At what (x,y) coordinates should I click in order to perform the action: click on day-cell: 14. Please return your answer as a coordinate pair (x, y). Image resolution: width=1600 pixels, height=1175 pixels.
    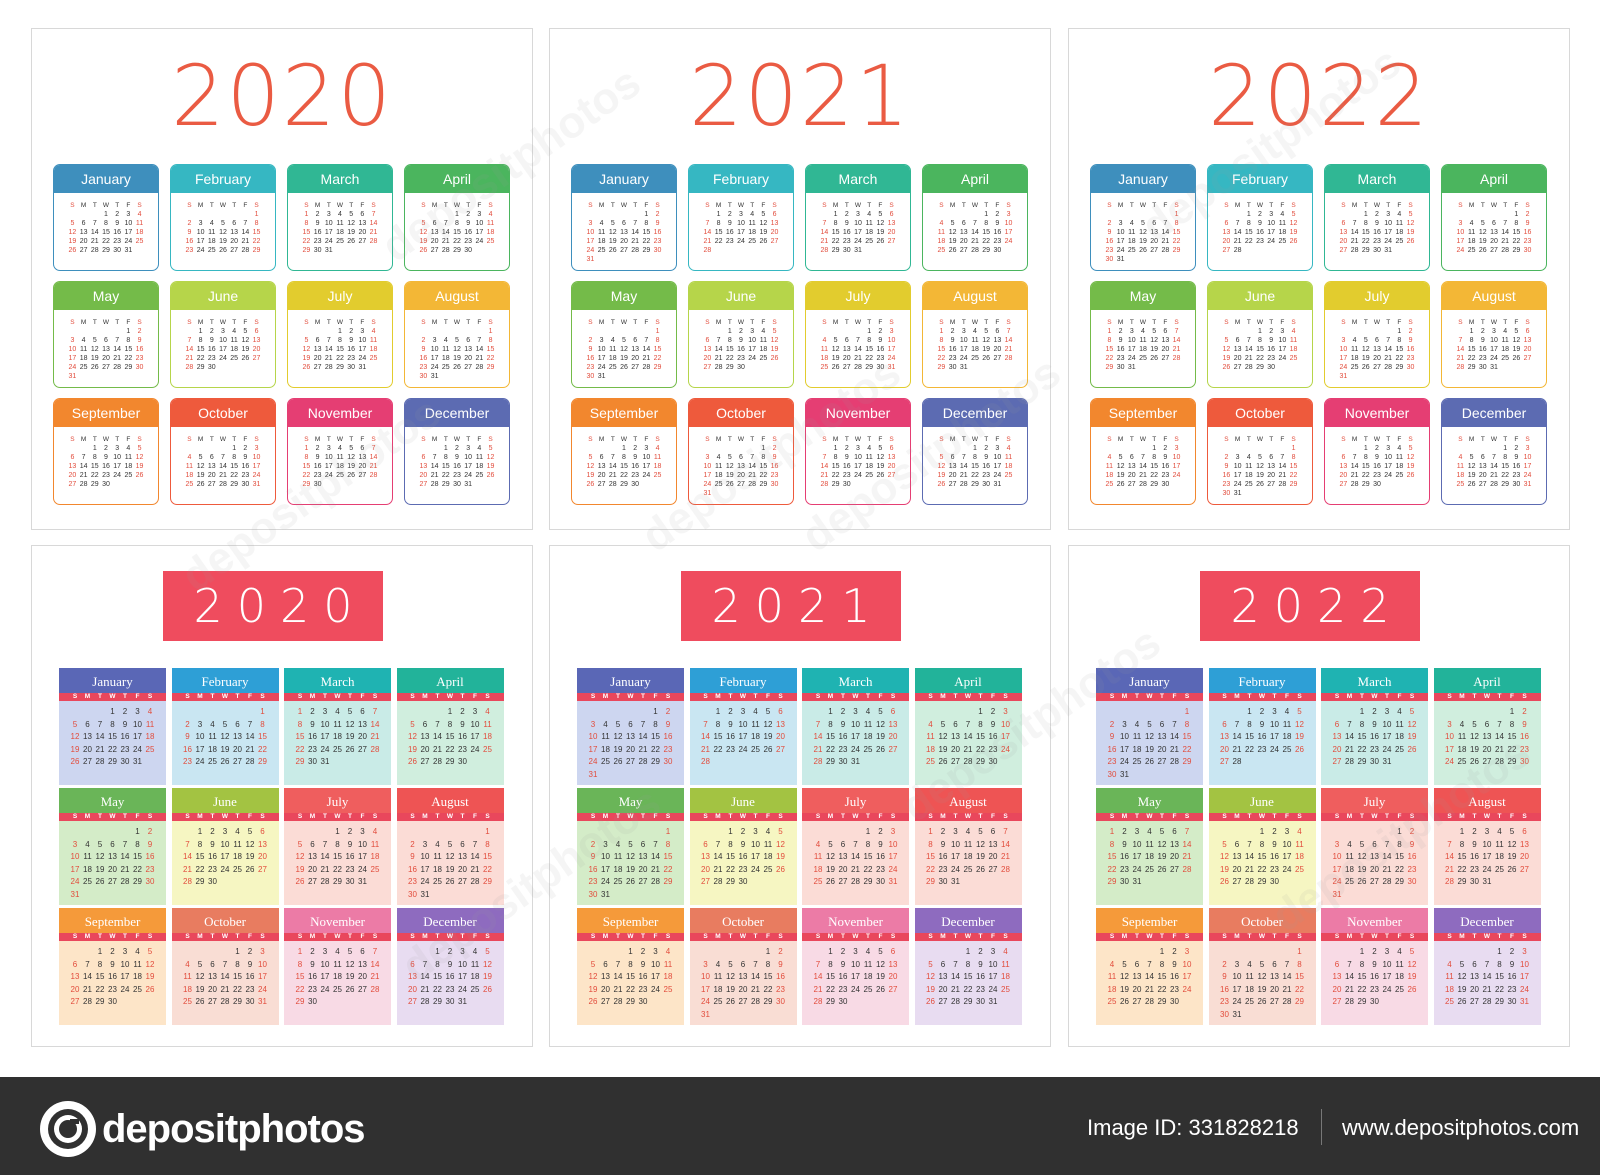
    Looking at the image, I should click on (1460, 349).